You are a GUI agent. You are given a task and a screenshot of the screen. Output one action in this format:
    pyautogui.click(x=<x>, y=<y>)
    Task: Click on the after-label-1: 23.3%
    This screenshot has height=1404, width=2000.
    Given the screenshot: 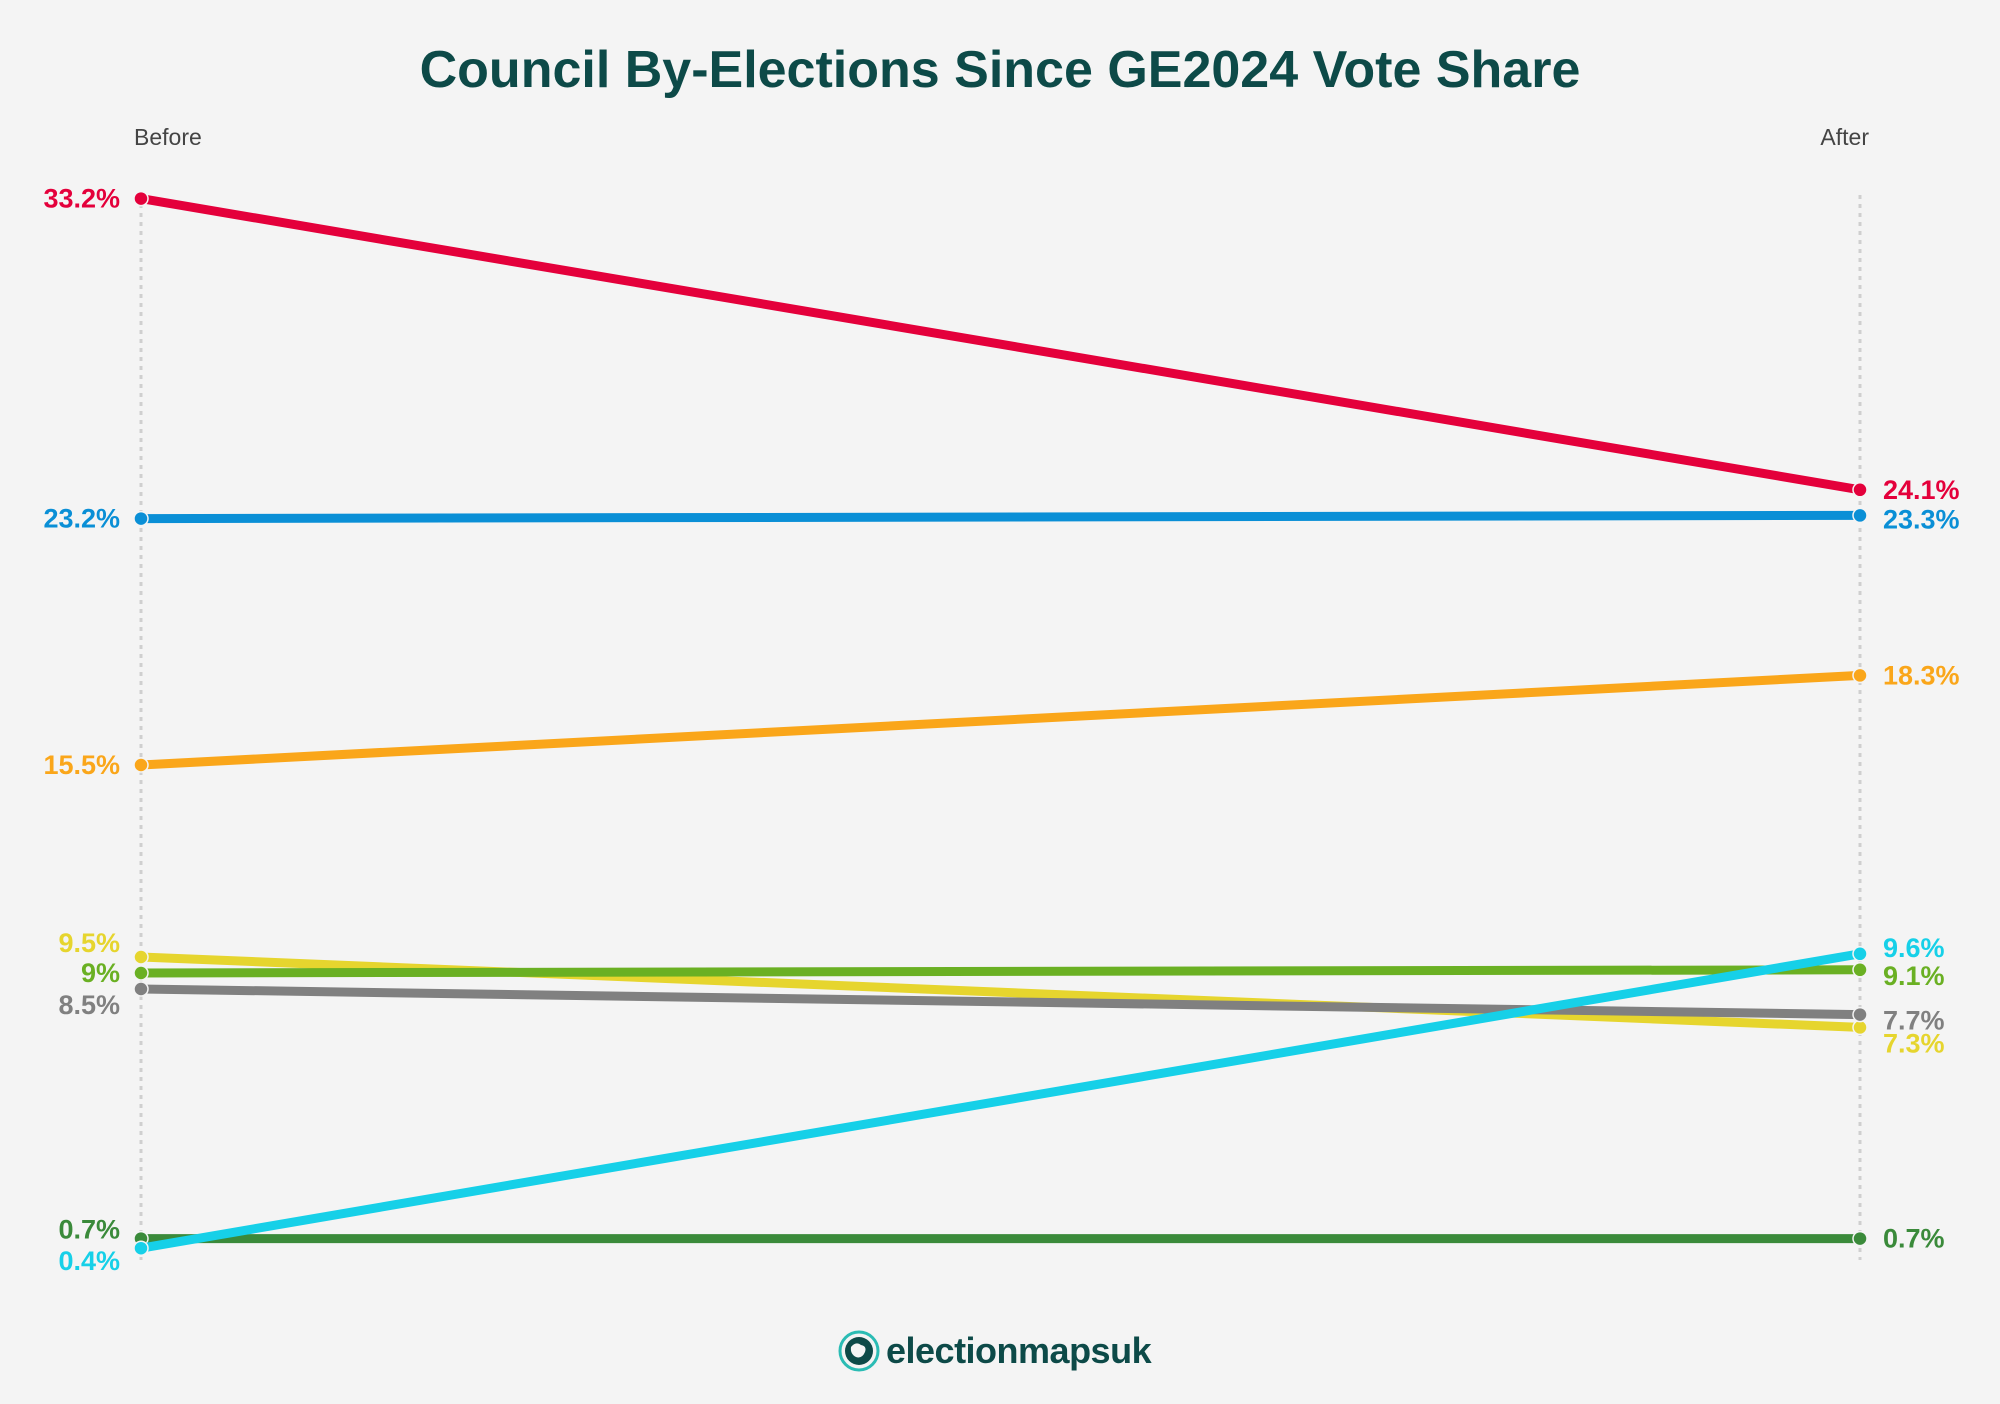 What is the action you would take?
    pyautogui.click(x=1921, y=519)
    